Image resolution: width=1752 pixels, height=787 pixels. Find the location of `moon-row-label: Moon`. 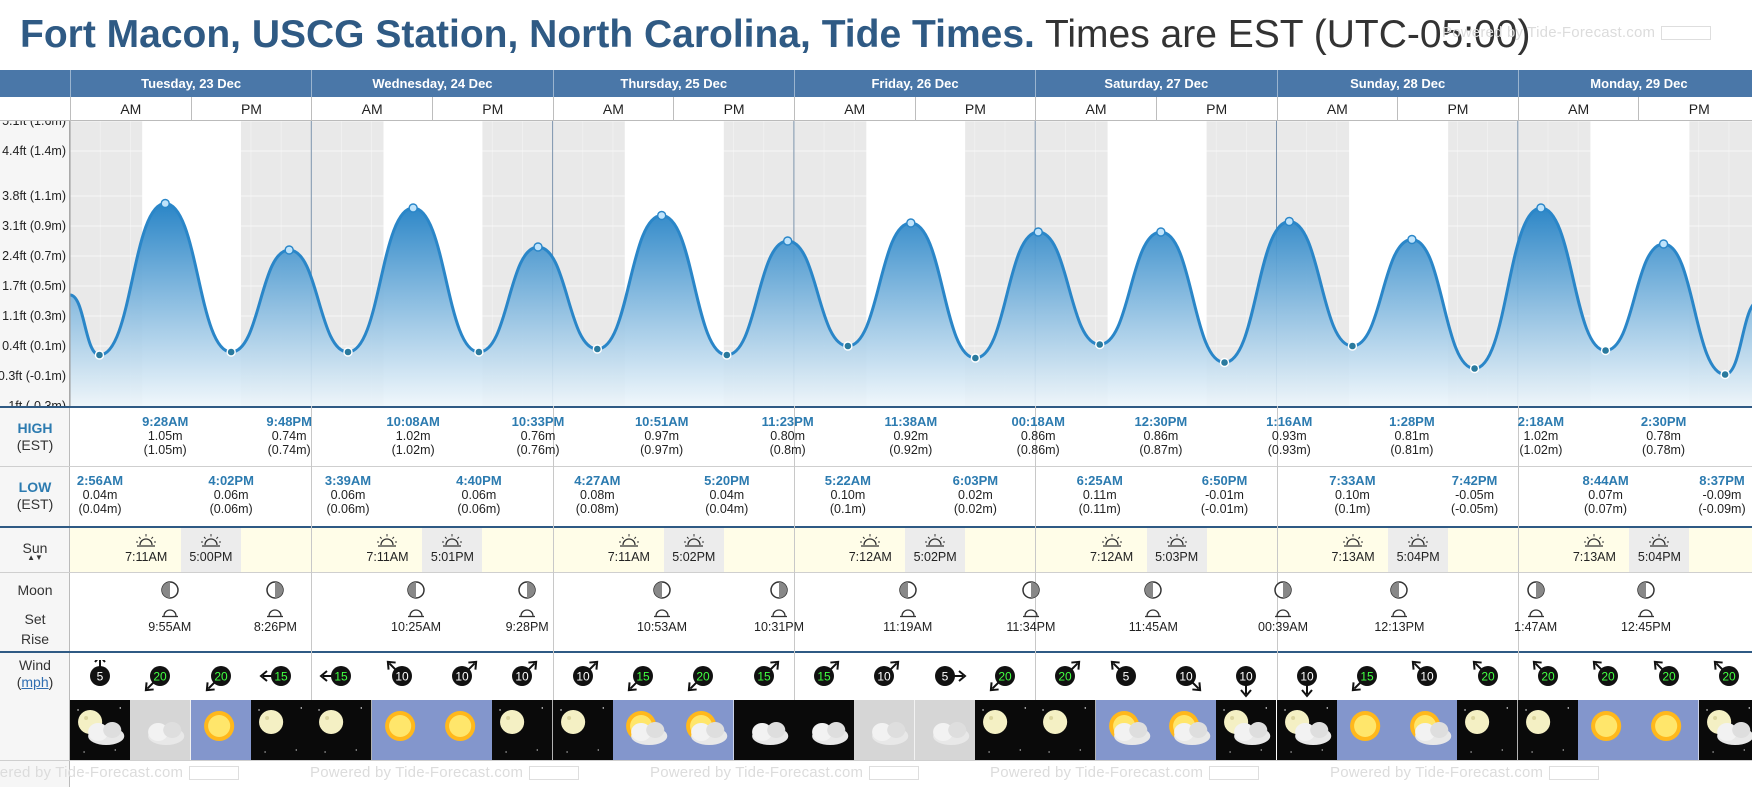

moon-row-label: Moon is located at coordinates (35, 590).